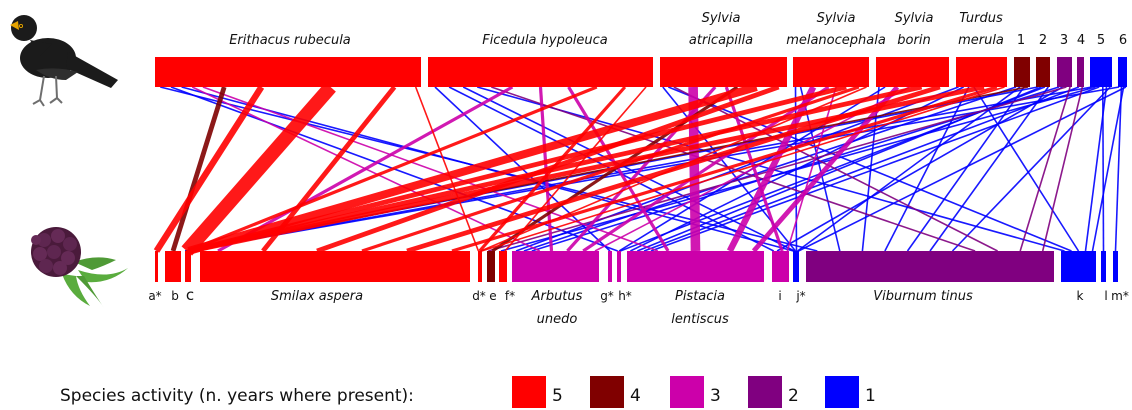  What do you see at coordinates (923, 296) in the screenshot?
I see `plant-label-viburnum: Viburnum tinus` at bounding box center [923, 296].